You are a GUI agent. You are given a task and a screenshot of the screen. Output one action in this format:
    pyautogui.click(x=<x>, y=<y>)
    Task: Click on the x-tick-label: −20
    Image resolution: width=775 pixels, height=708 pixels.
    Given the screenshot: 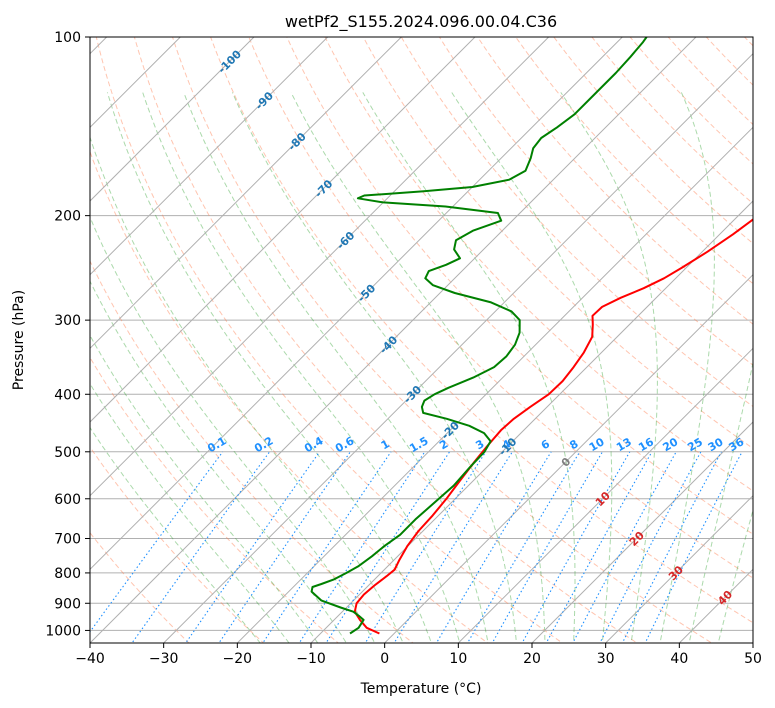 What is the action you would take?
    pyautogui.click(x=238, y=659)
    